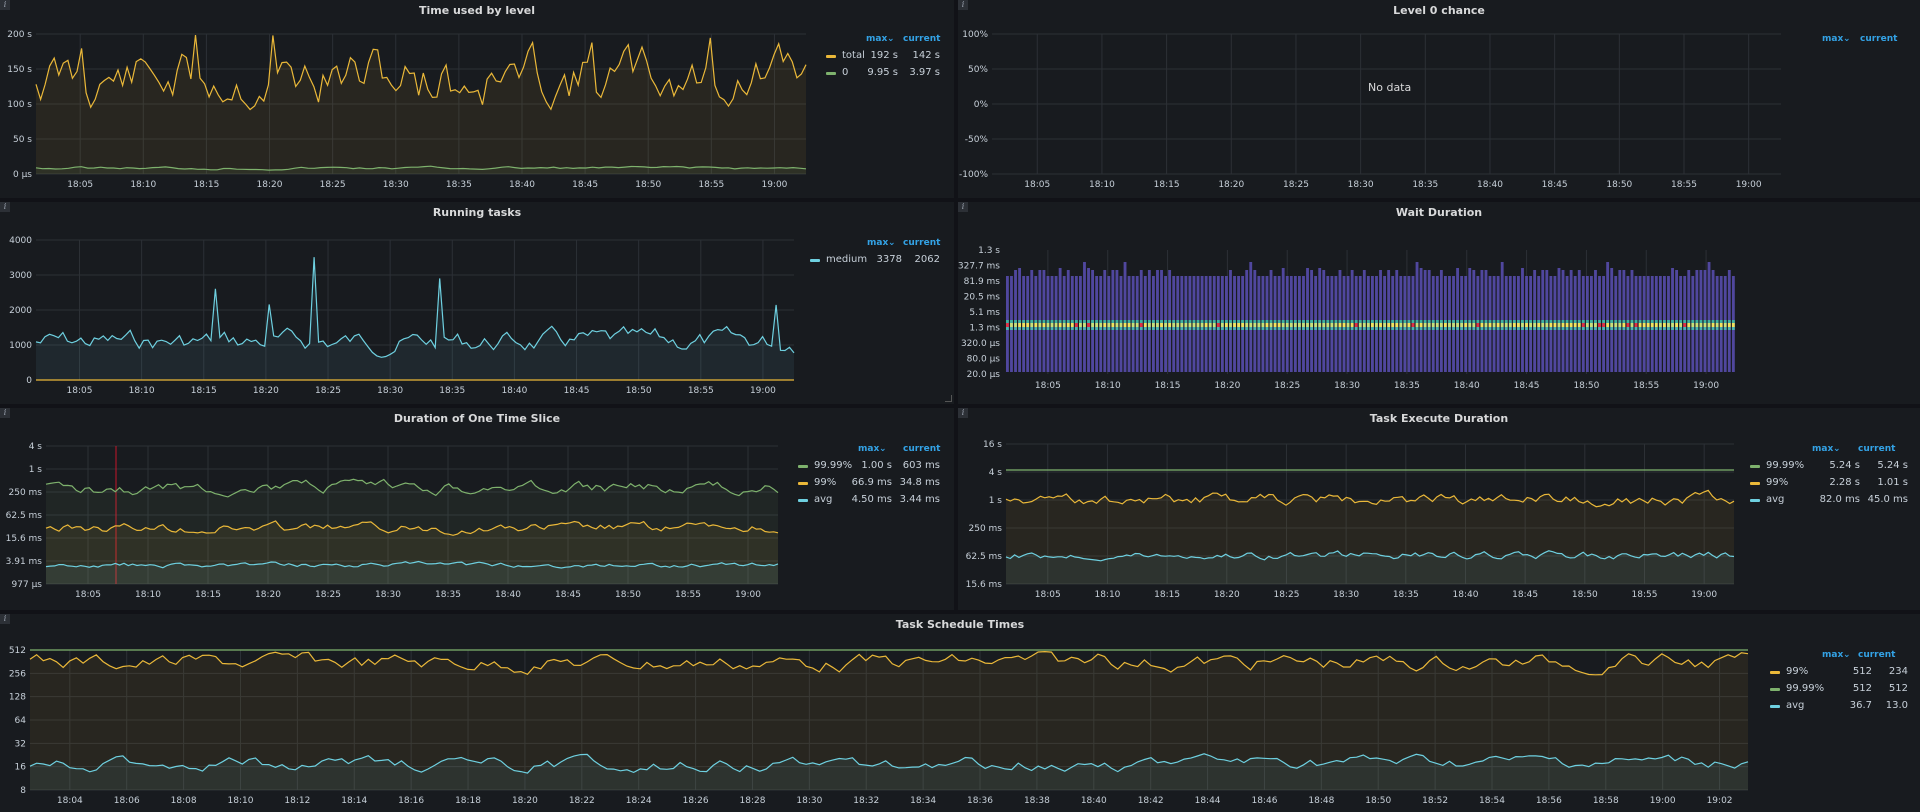  I want to click on x-tick-label: 18:55, so click(1684, 185).